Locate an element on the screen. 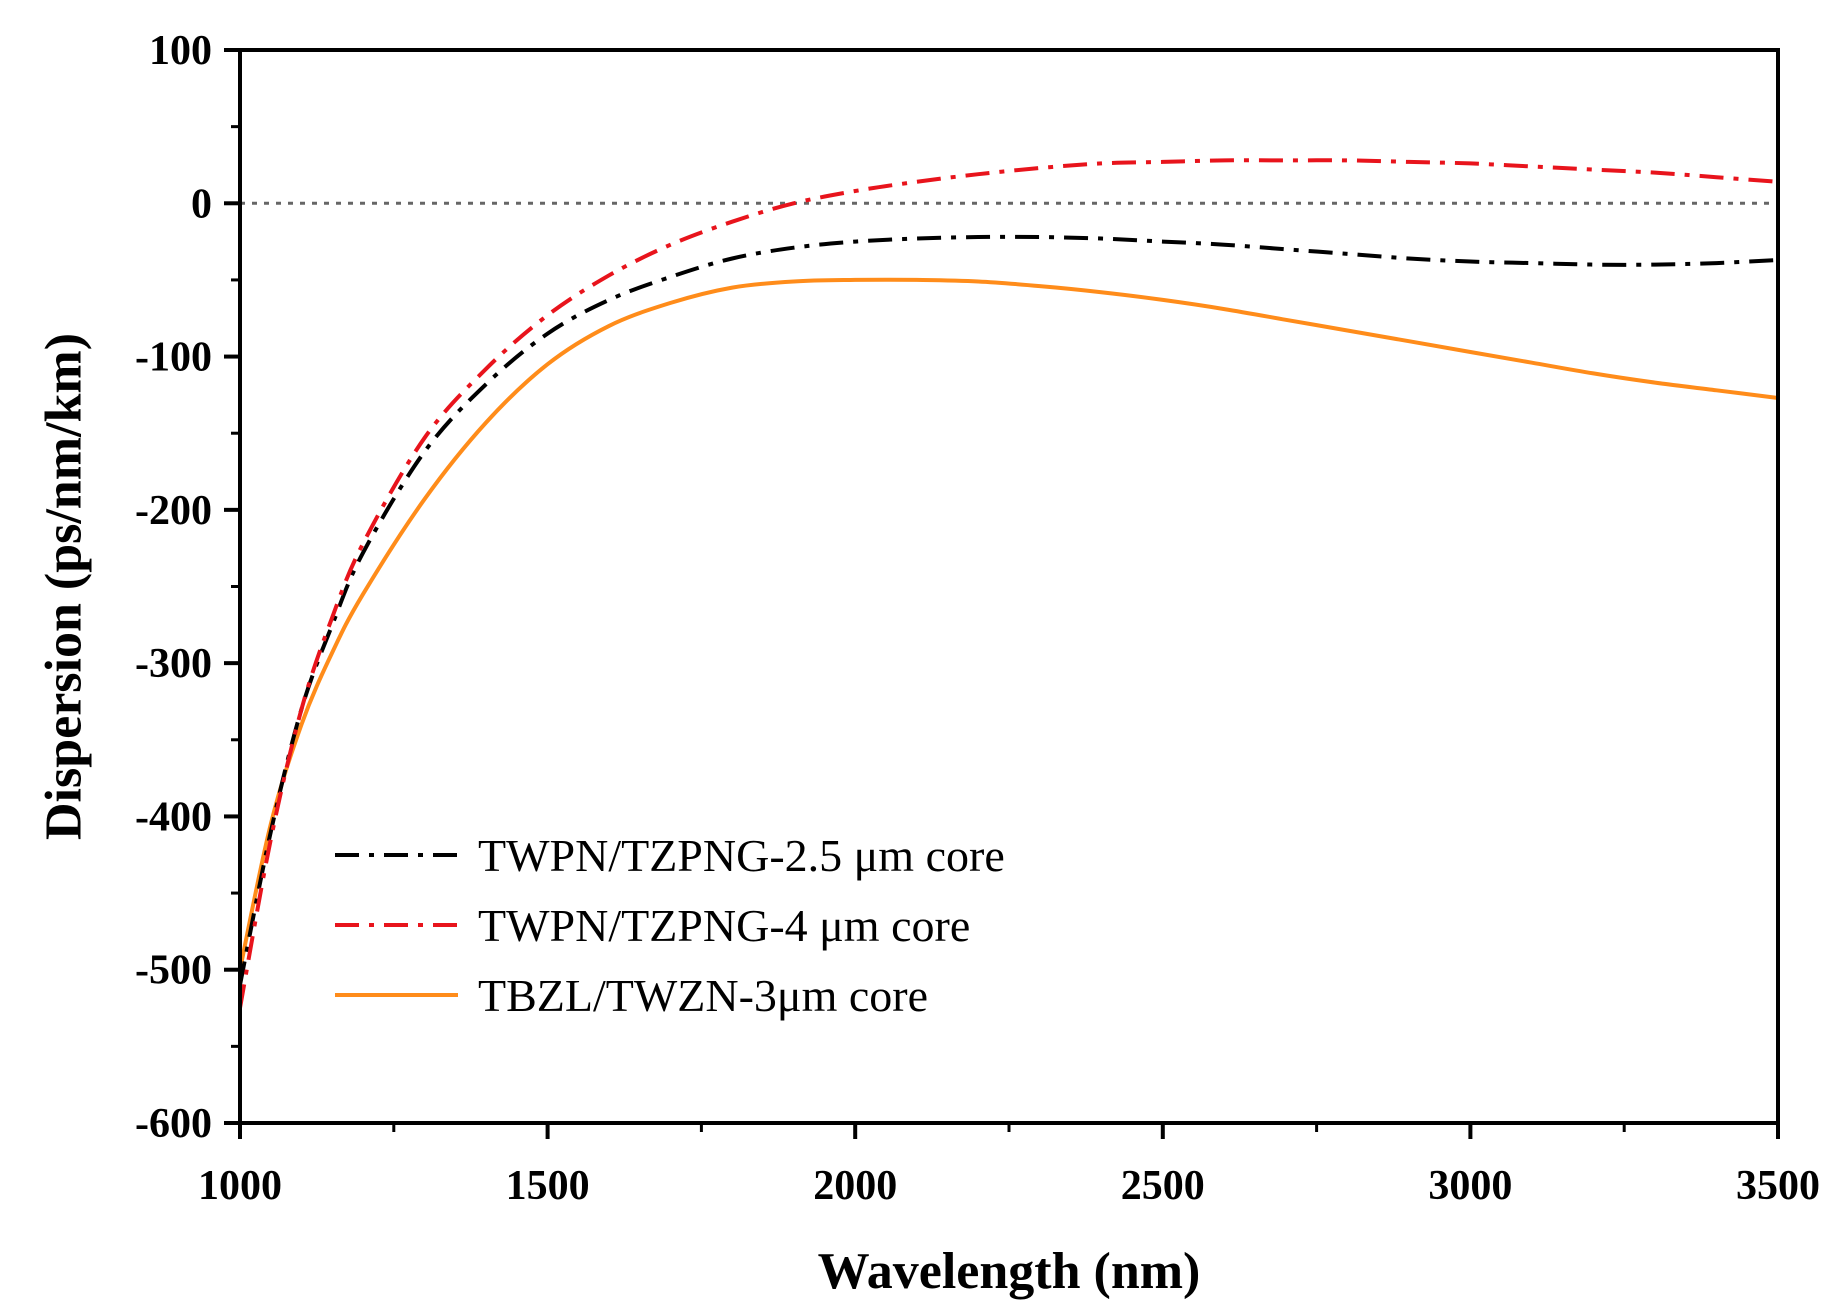 This screenshot has height=1304, width=1839. y-tick-label: -400 is located at coordinates (173, 817).